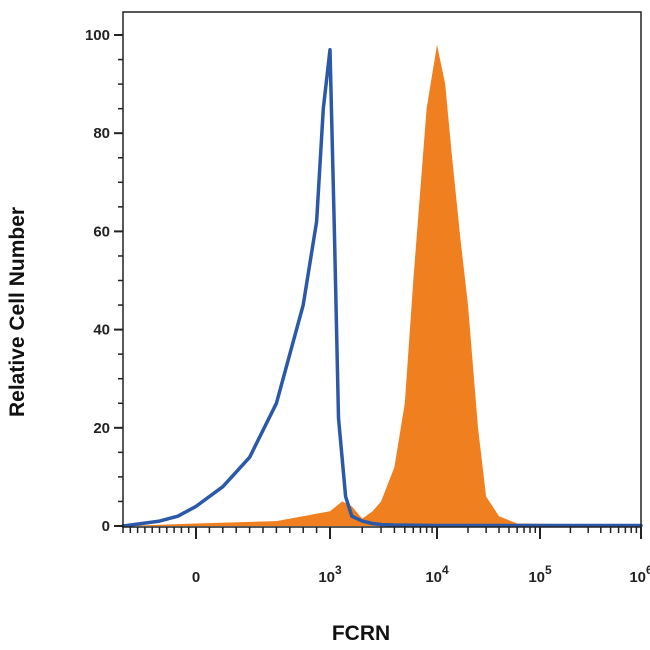  What do you see at coordinates (437, 574) in the screenshot?
I see `x-tick-label: 10⁴` at bounding box center [437, 574].